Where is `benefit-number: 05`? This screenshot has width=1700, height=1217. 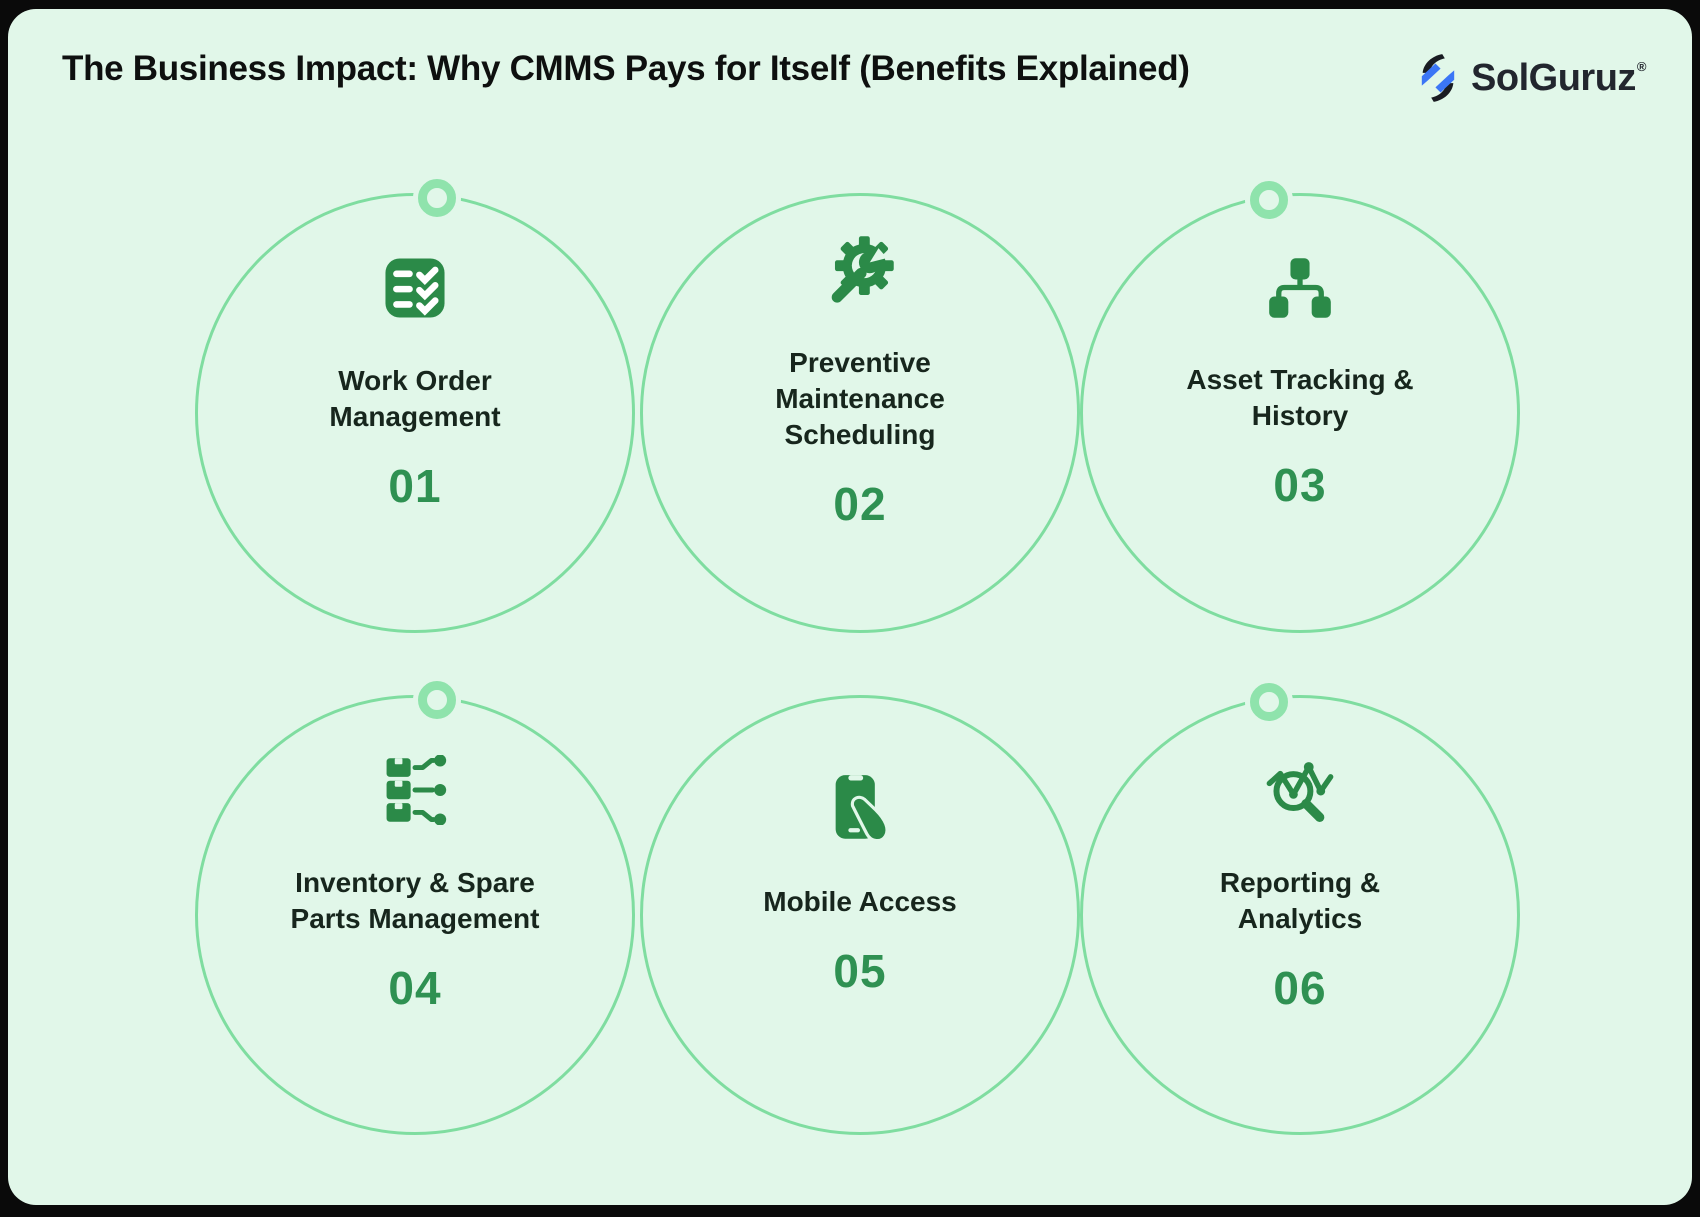 benefit-number: 05 is located at coordinates (860, 970).